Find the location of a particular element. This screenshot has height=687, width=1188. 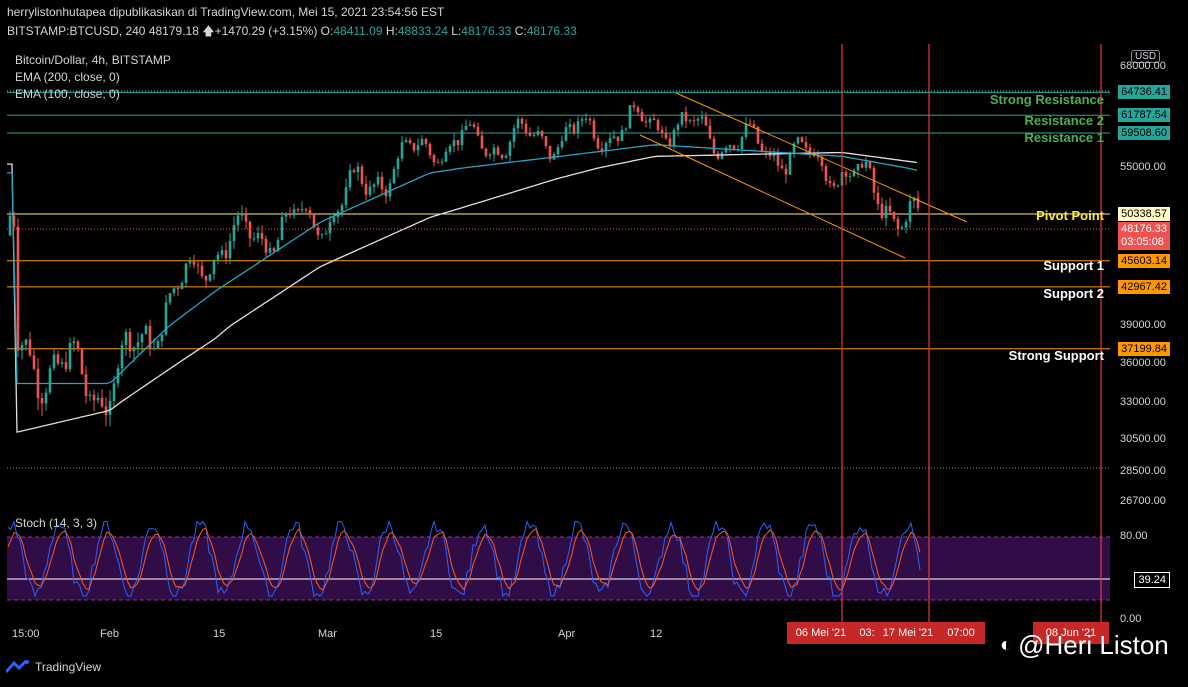

level-label-6: Strong Support is located at coordinates (1056, 355).